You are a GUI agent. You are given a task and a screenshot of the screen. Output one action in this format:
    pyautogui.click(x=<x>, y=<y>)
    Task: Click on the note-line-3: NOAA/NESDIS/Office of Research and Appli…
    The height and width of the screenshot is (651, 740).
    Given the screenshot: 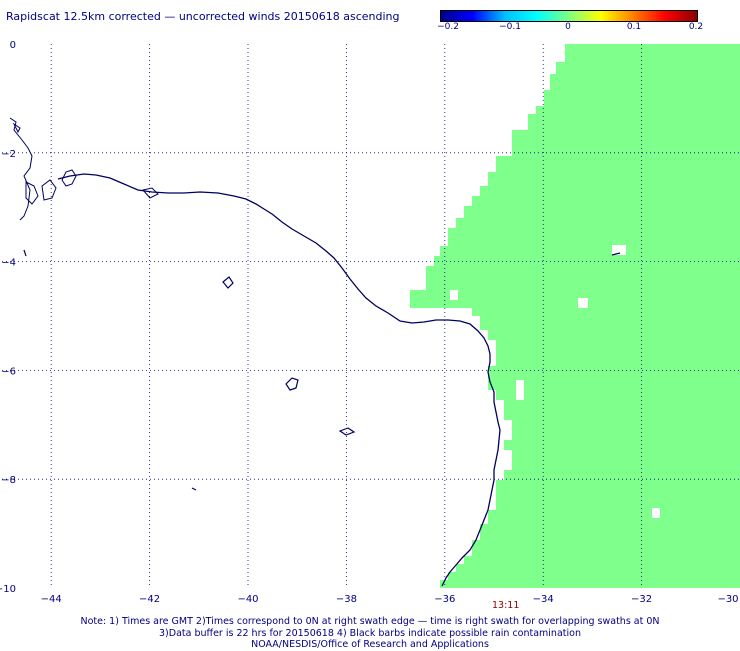 What is the action you would take?
    pyautogui.click(x=370, y=644)
    